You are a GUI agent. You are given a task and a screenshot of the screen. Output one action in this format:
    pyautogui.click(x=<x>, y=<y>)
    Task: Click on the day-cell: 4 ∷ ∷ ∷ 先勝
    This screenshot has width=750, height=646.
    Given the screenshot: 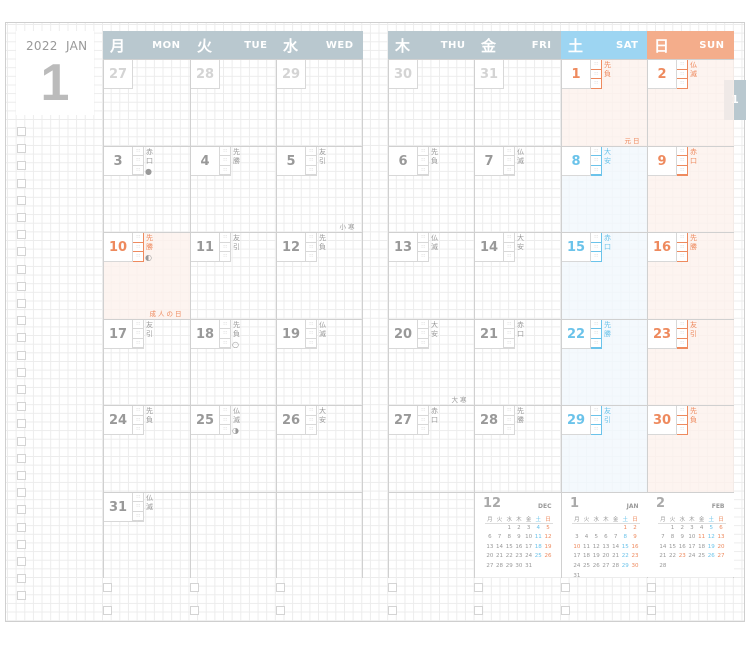 What is the action you would take?
    pyautogui.click(x=233, y=188)
    